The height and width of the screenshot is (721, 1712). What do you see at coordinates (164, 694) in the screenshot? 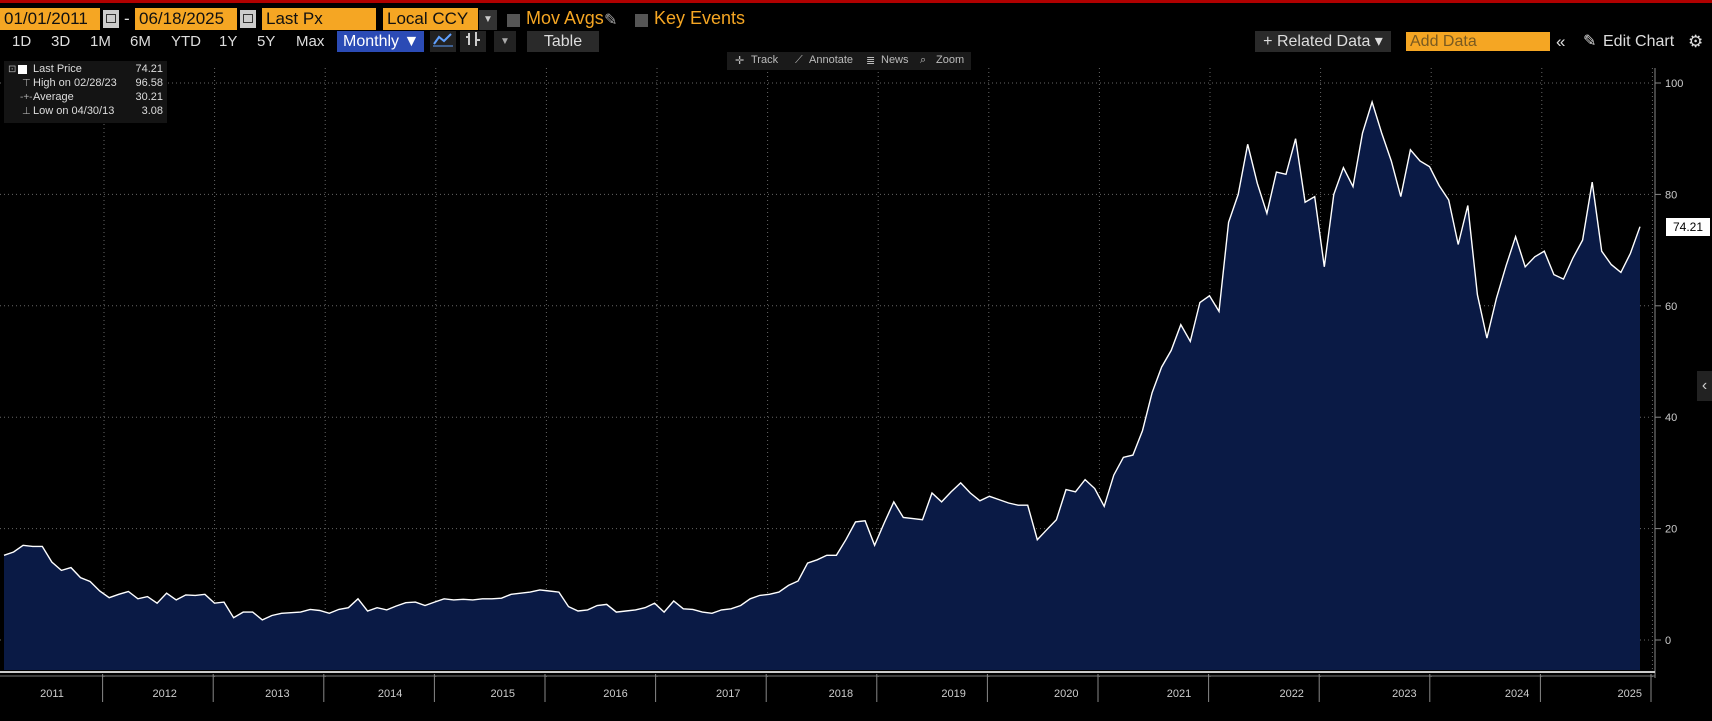
I see `x-tick-label: 2012` at bounding box center [164, 694].